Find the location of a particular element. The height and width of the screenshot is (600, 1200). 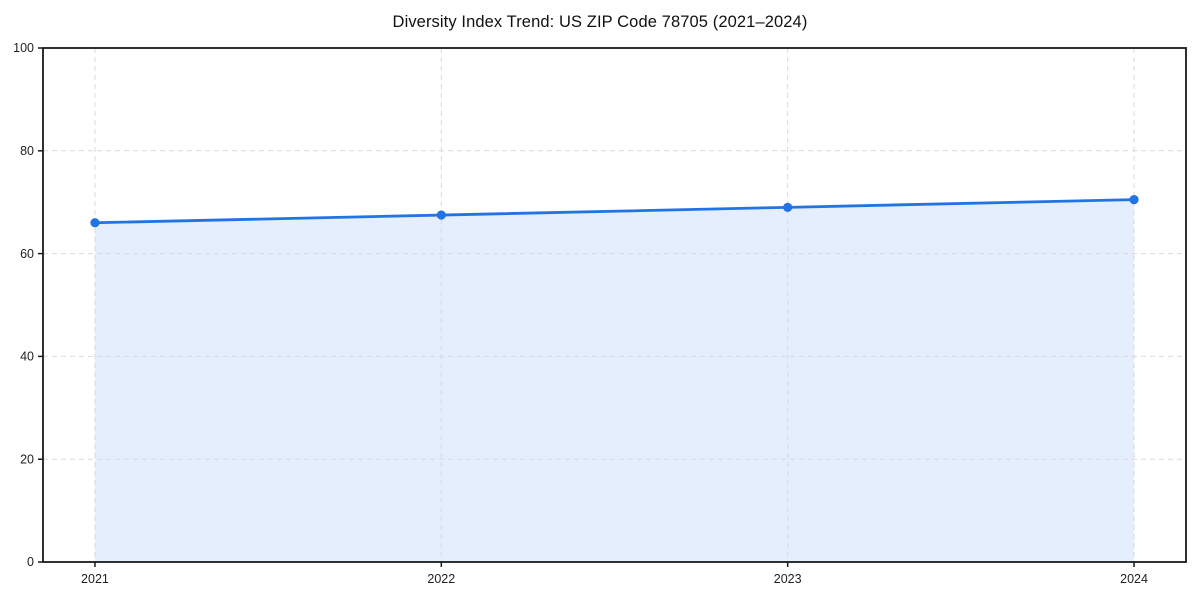

y-tick-label: 0 is located at coordinates (30, 562).